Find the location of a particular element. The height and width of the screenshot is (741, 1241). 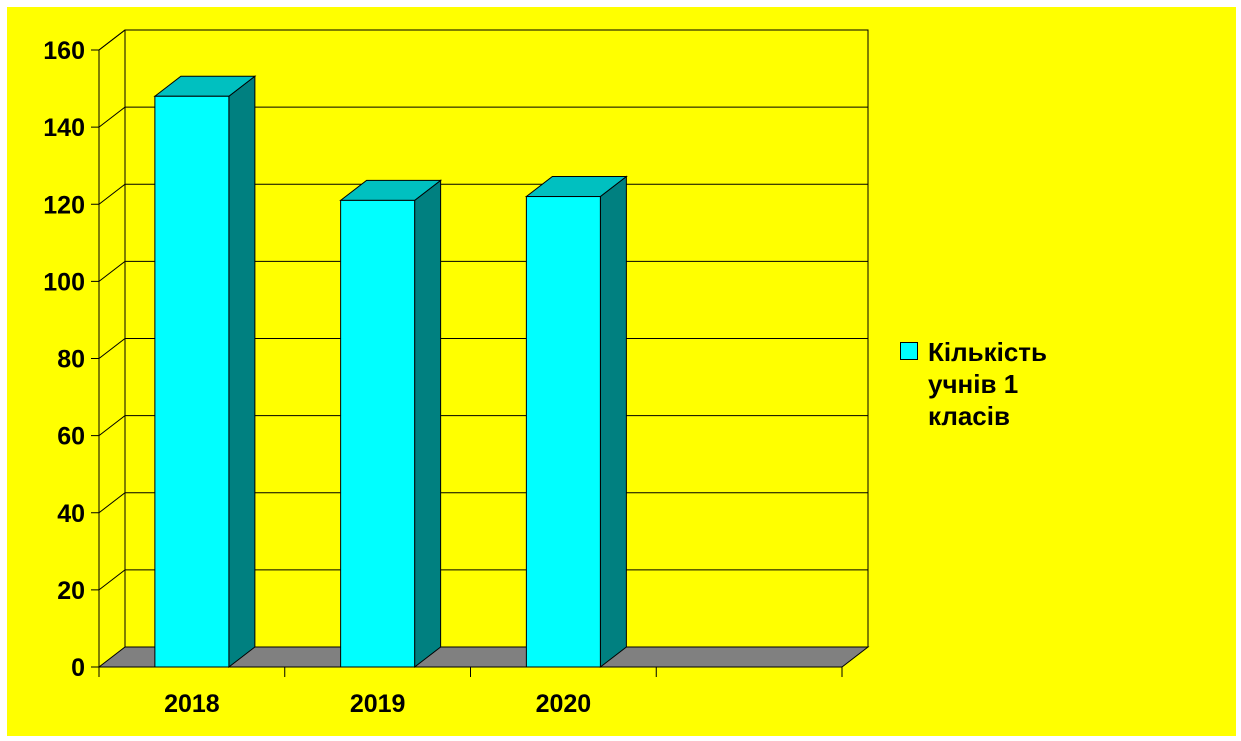

y-tick-label: 60 is located at coordinates (71, 437).